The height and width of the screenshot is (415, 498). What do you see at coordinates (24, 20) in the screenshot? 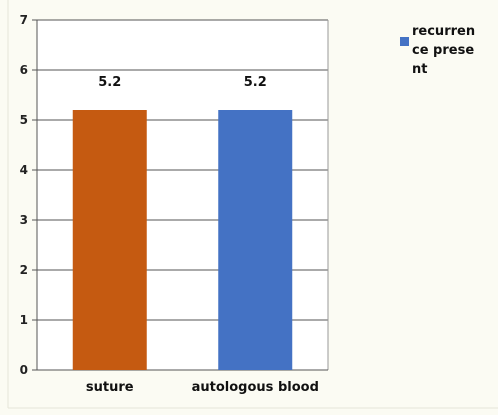
I see `y-tick-label: 7` at bounding box center [24, 20].